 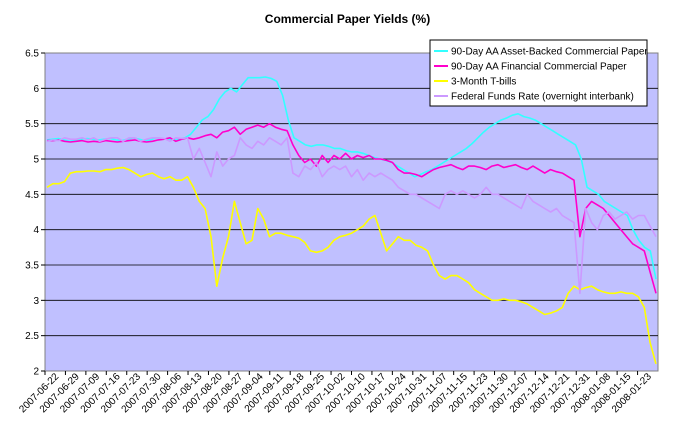 I want to click on y-tick-label: 5, so click(x=36, y=160).